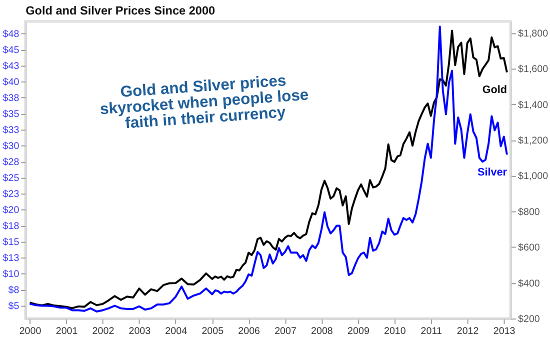 This screenshot has width=550, height=345. I want to click on y2-tick-label: $800, so click(529, 212).